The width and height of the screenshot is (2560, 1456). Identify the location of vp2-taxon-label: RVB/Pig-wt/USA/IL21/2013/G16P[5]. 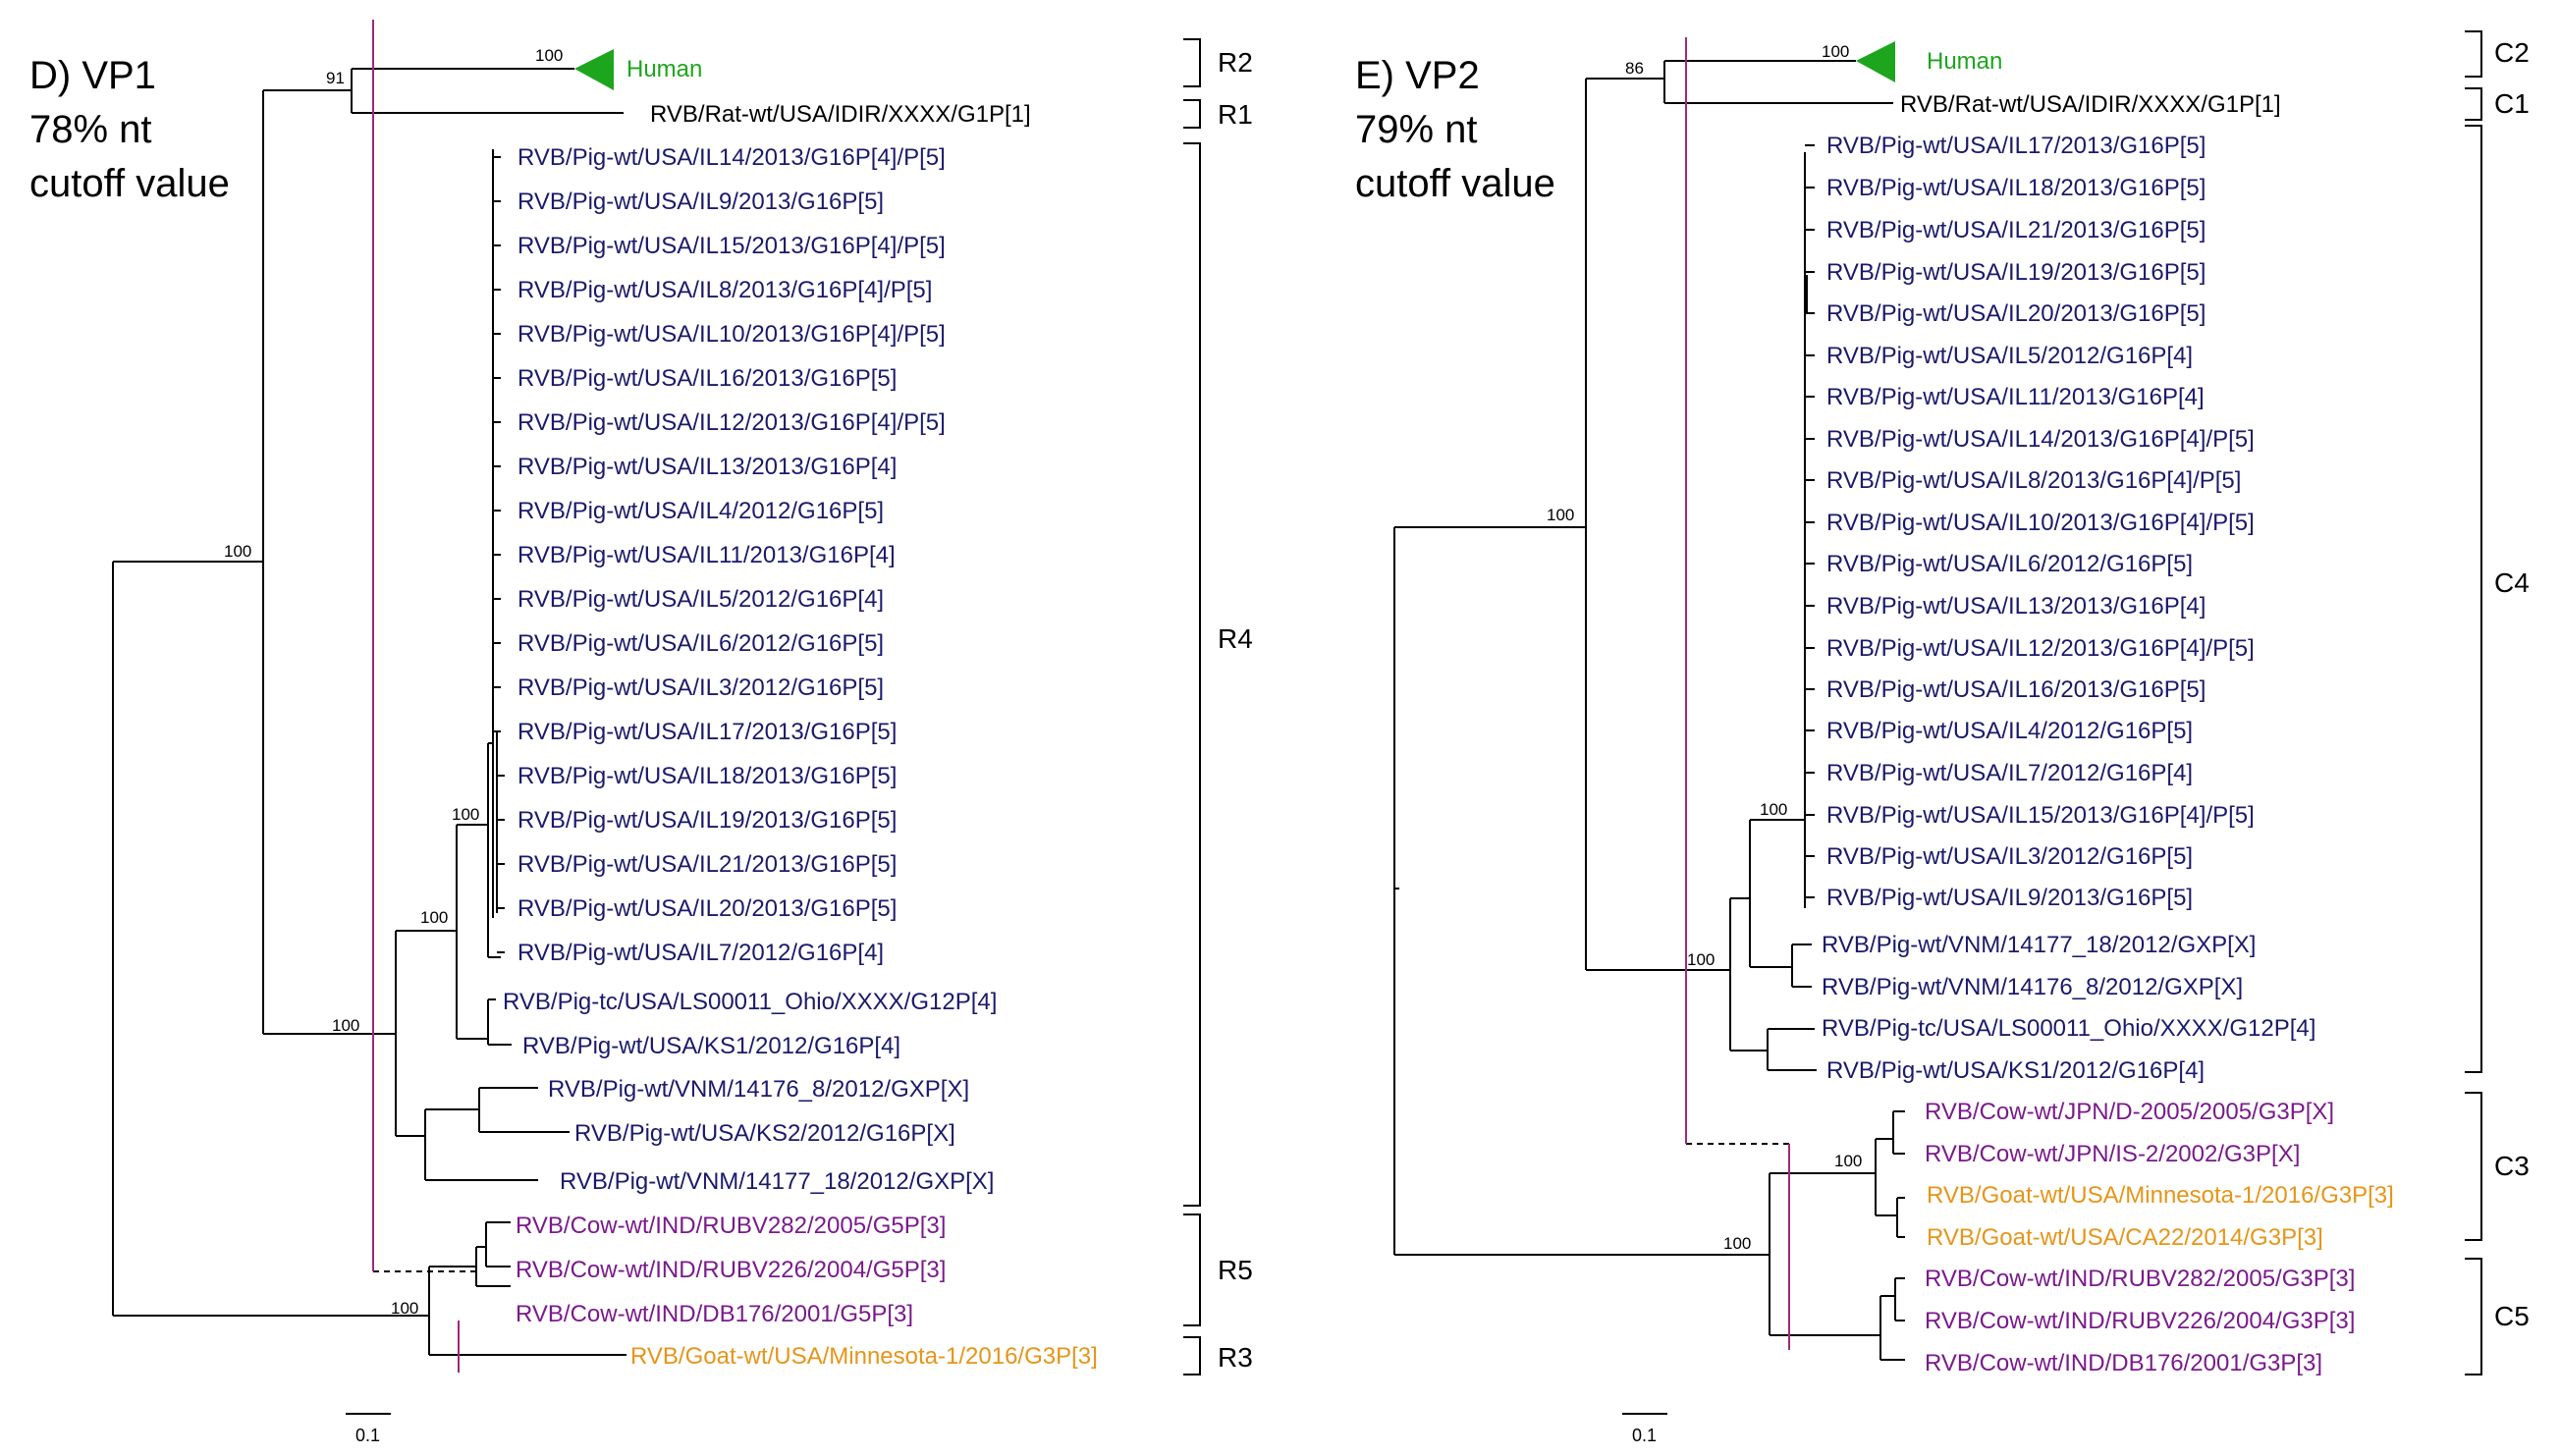
(2016, 230).